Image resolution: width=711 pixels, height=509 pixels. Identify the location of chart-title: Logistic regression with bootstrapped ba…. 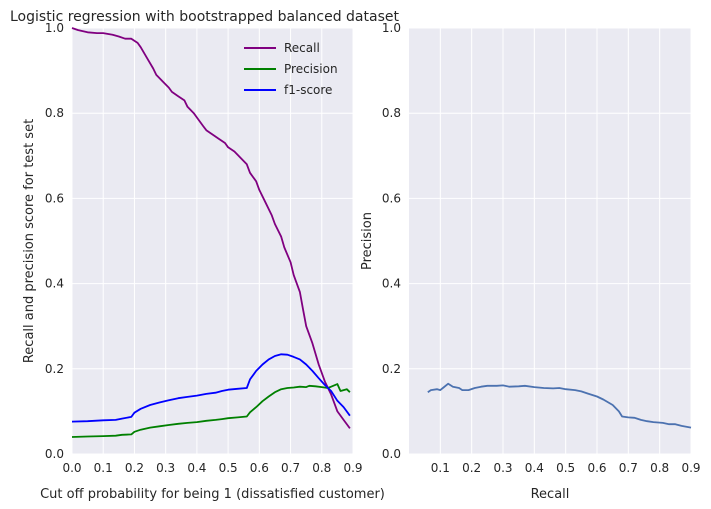
(204, 17).